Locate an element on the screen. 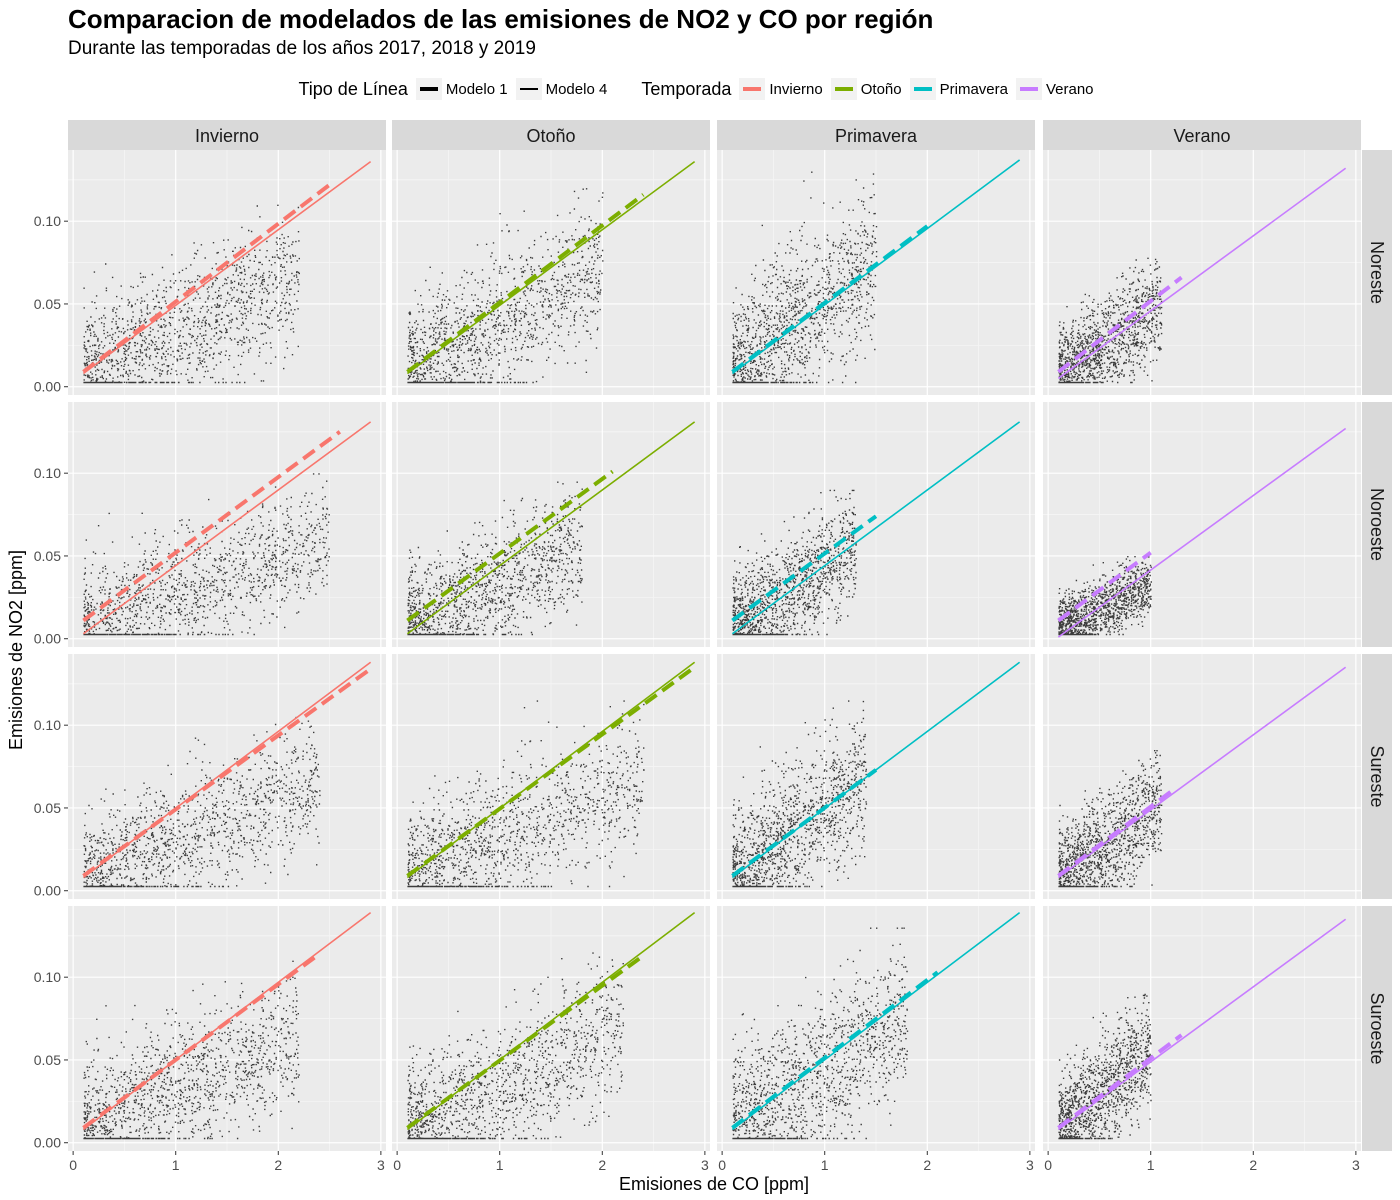 The image size is (1400, 1200). legend-item-otono: Otoño is located at coordinates (866, 89).